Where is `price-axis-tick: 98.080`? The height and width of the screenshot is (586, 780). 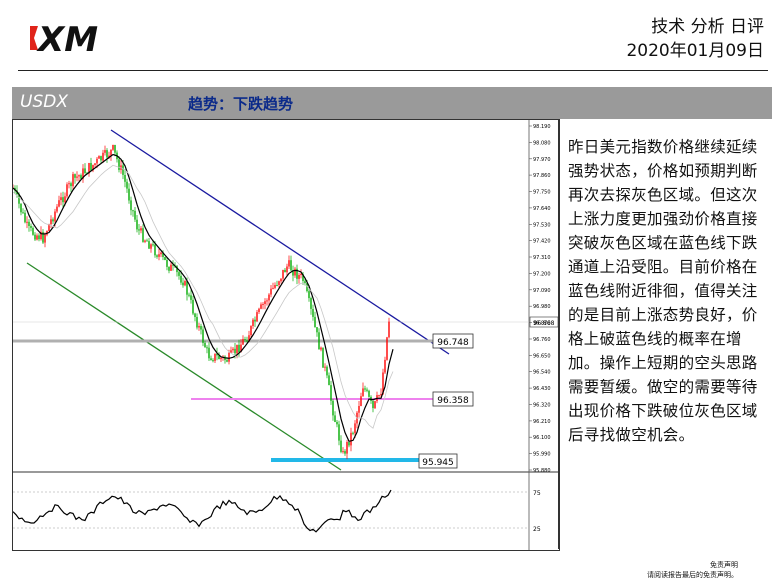
price-axis-tick: 98.080 is located at coordinates (542, 143).